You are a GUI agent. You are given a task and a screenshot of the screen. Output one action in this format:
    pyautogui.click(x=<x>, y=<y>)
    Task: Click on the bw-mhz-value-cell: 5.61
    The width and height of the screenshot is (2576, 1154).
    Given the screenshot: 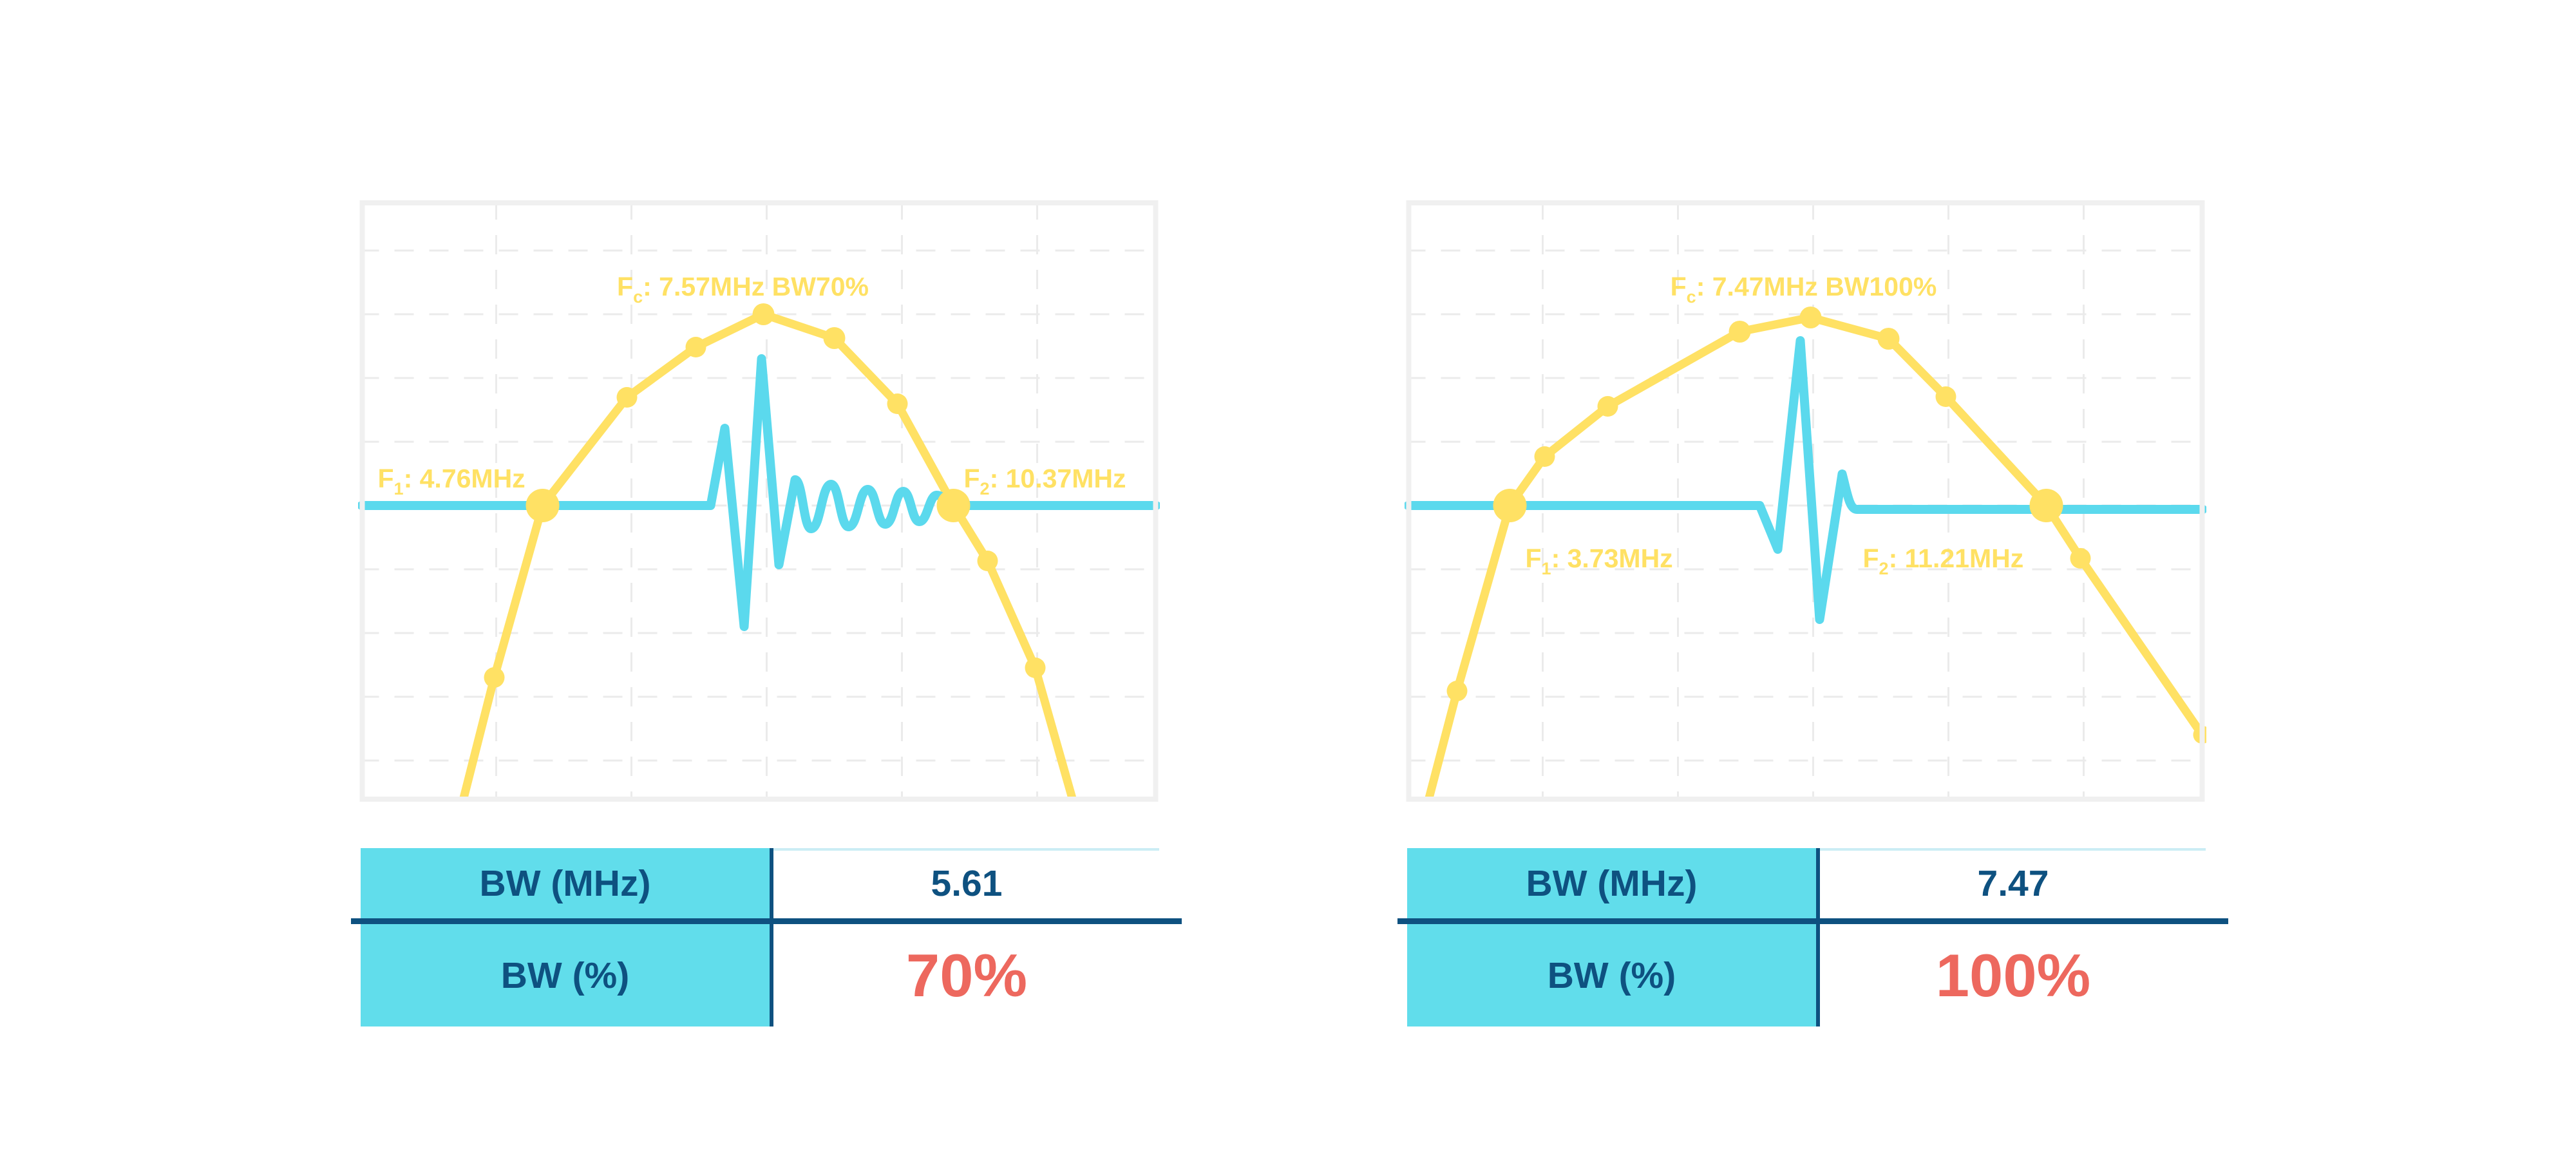 What is the action you would take?
    pyautogui.click(x=967, y=883)
    